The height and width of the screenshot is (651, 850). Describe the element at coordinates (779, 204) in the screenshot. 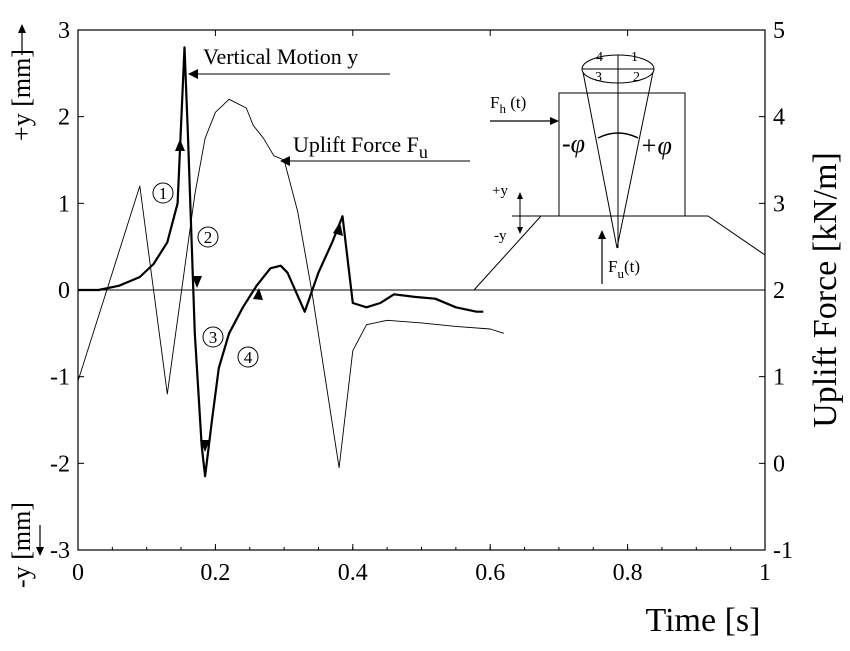

I see `y-right-tick-label: 3` at that location.